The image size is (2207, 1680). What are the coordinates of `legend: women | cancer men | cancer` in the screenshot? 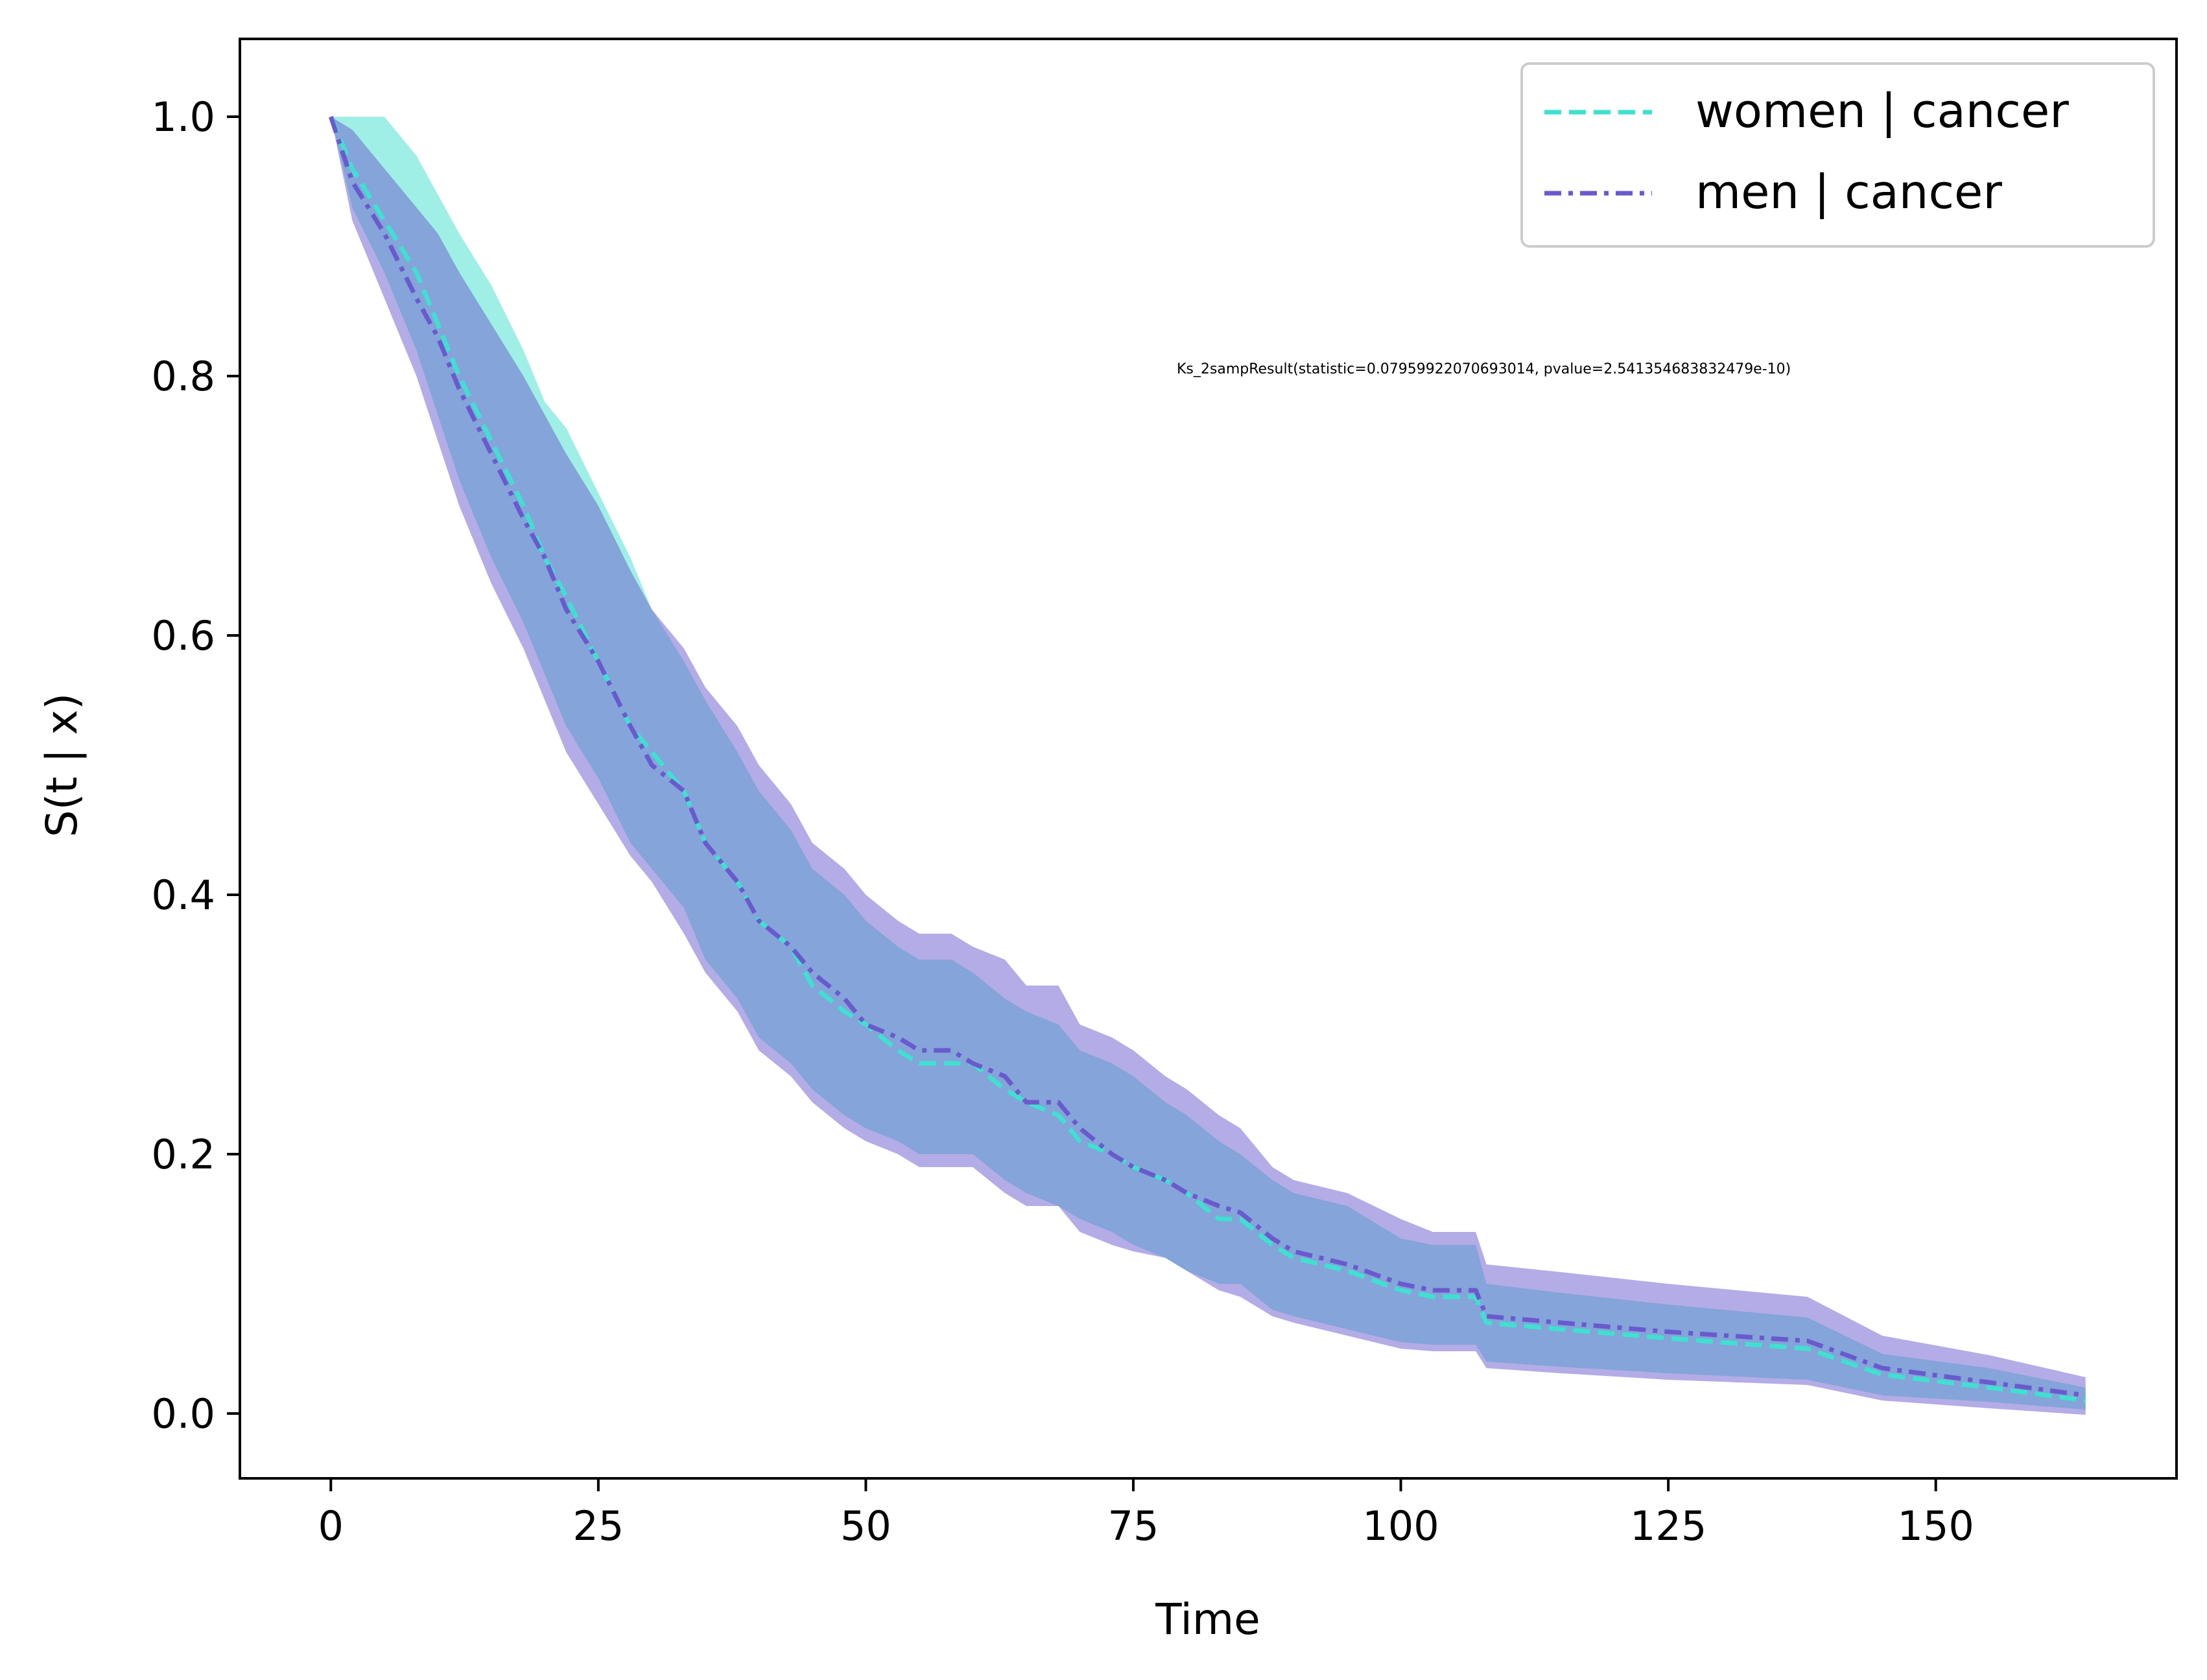 It's located at (1837, 155).